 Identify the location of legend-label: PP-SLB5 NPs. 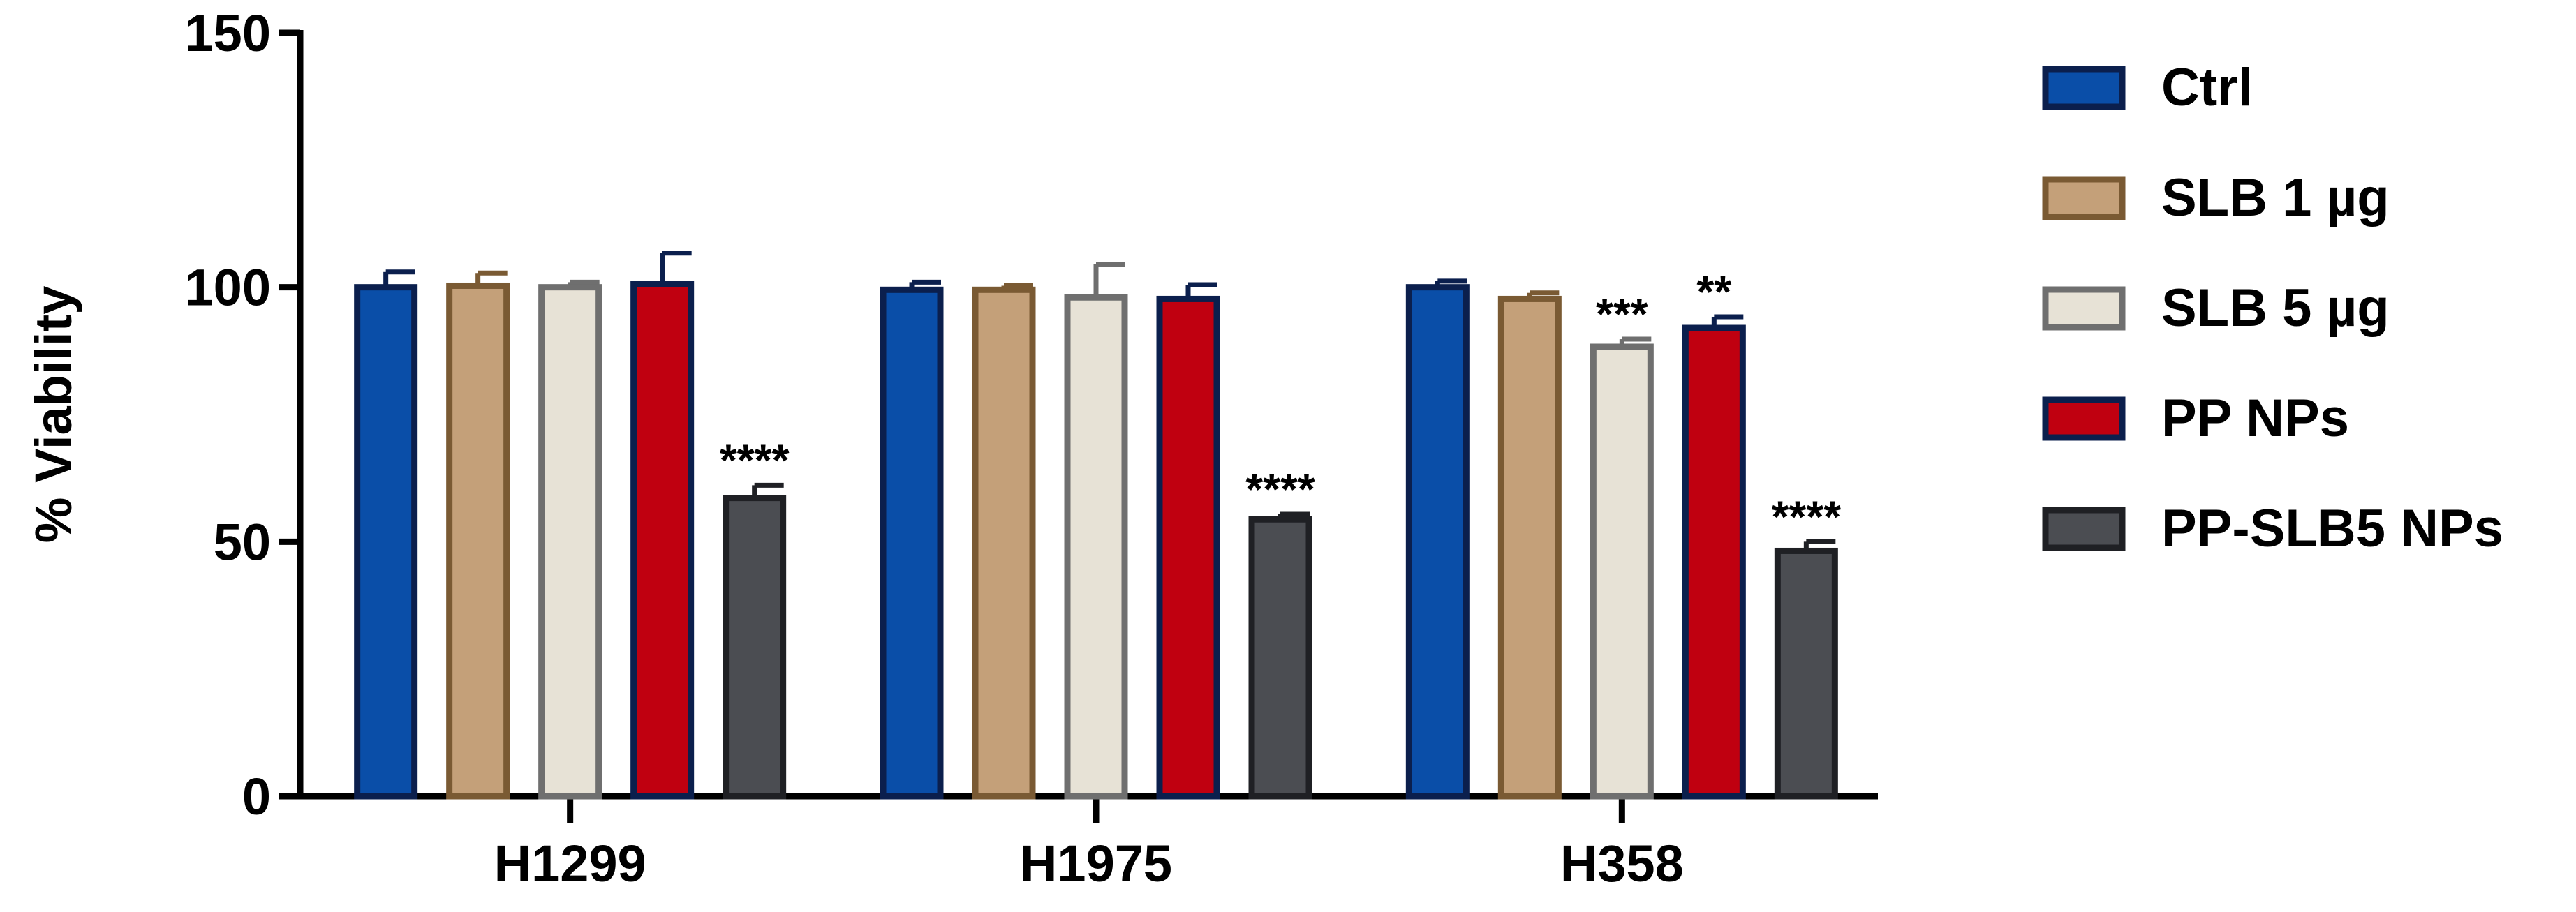
(2332, 529).